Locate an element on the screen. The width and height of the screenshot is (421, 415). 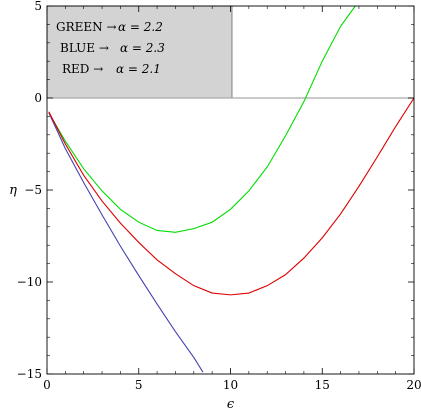
legend-box is located at coordinates (139, 52).